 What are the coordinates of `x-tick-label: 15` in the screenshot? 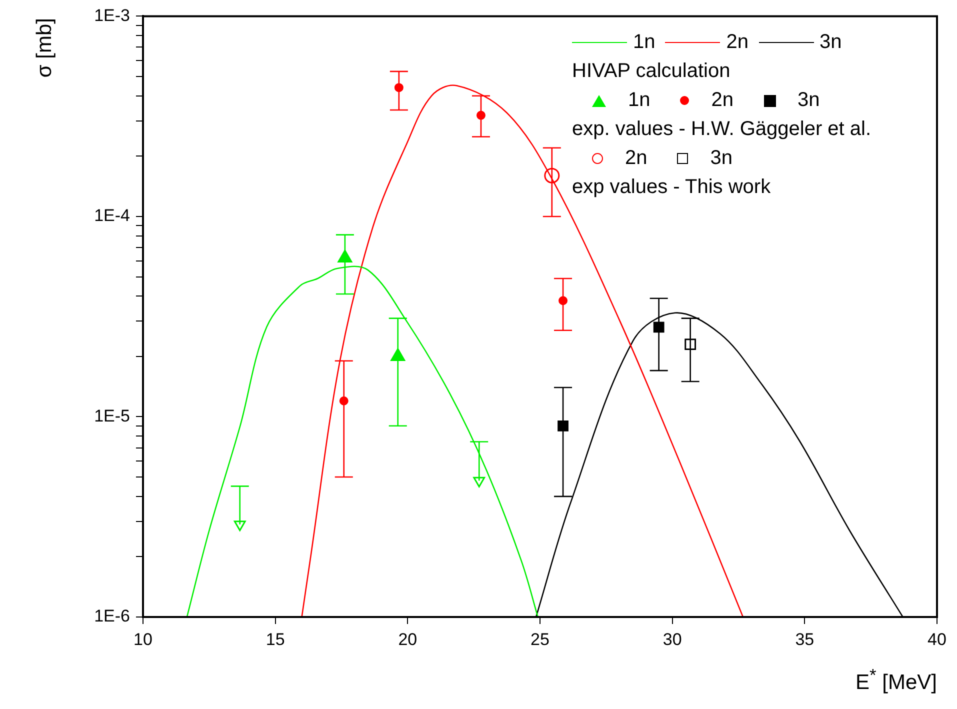 It's located at (275, 639).